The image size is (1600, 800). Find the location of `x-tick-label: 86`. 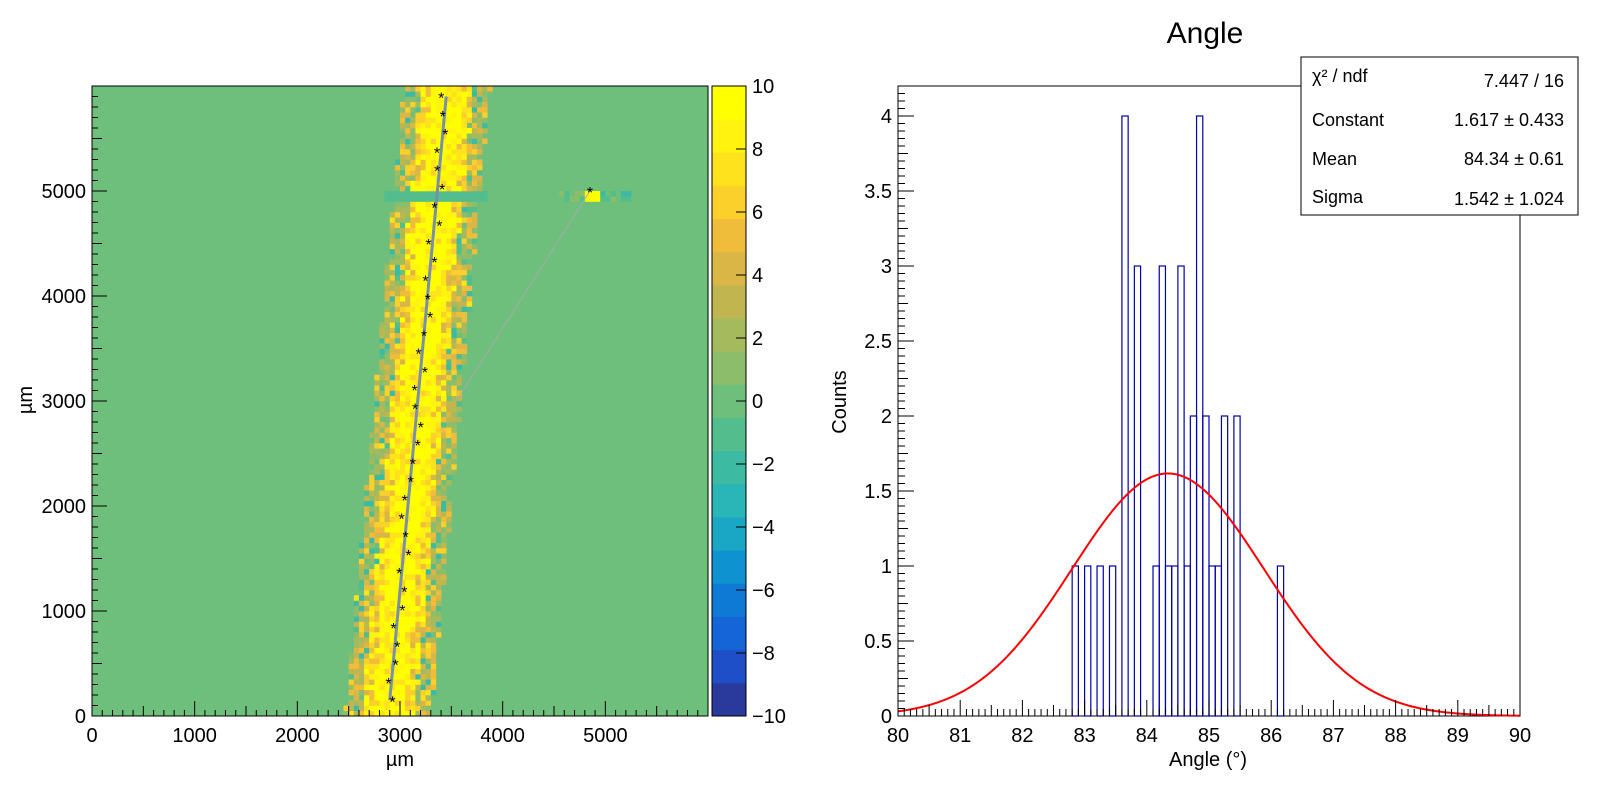

x-tick-label: 86 is located at coordinates (1271, 736).